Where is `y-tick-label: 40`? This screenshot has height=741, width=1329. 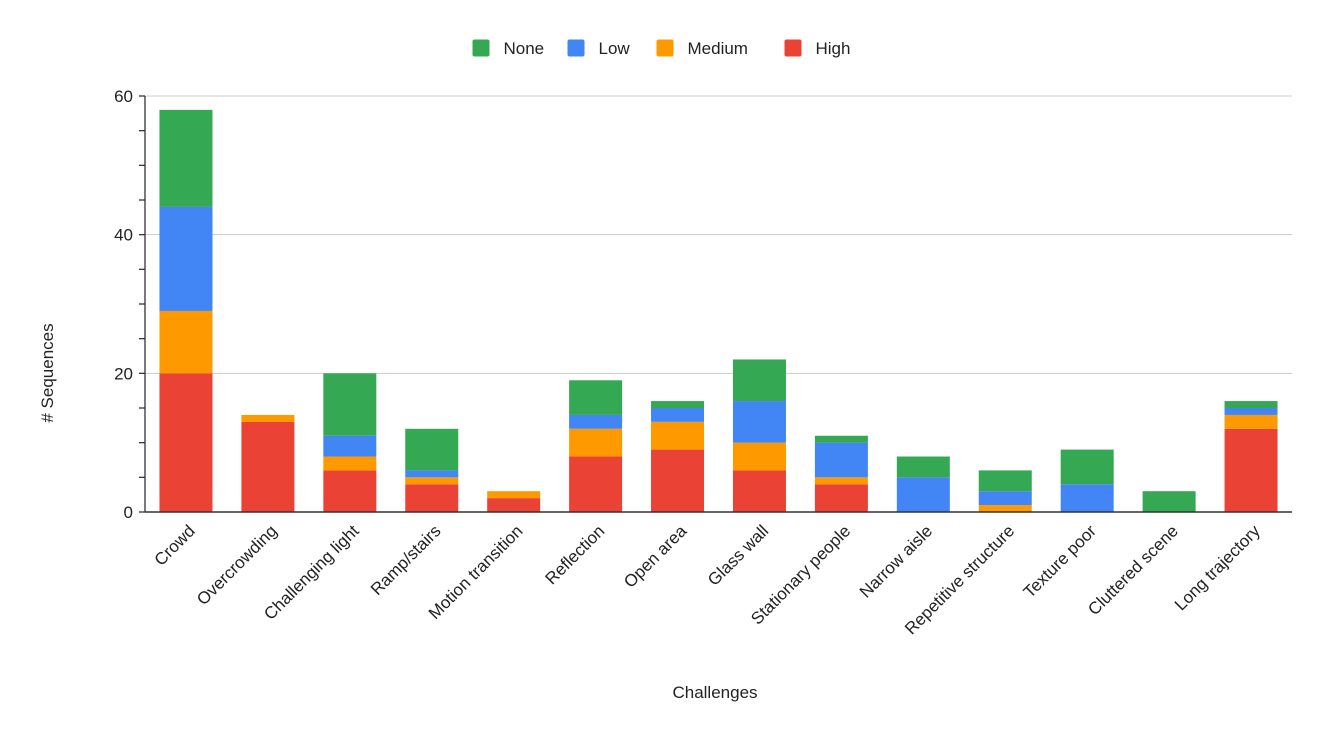 y-tick-label: 40 is located at coordinates (123, 235).